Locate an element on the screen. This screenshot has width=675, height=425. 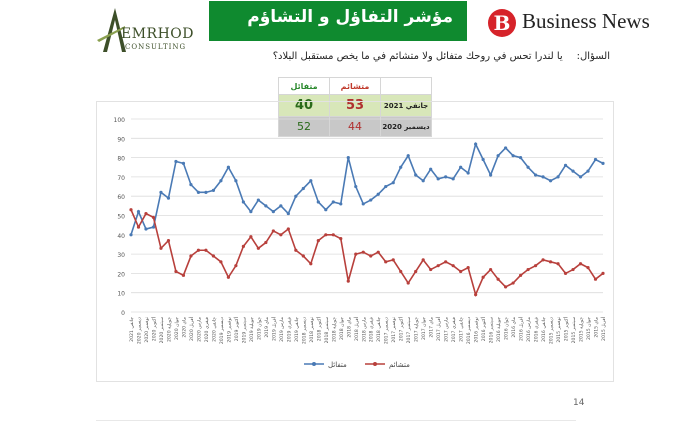
summary-pessimist-dec-2020: 44 is located at coordinates (355, 126).